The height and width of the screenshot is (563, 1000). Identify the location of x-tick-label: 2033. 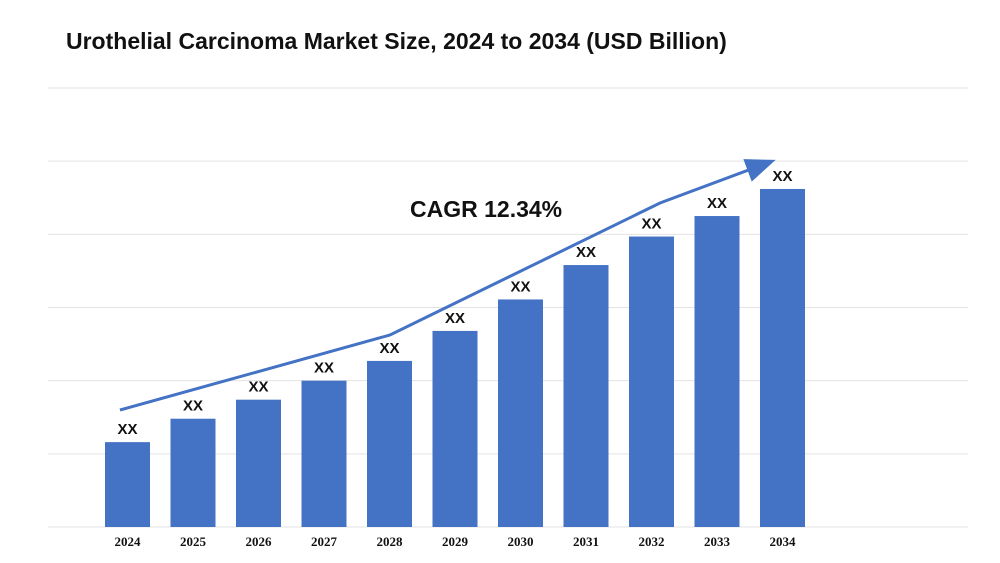
(717, 541).